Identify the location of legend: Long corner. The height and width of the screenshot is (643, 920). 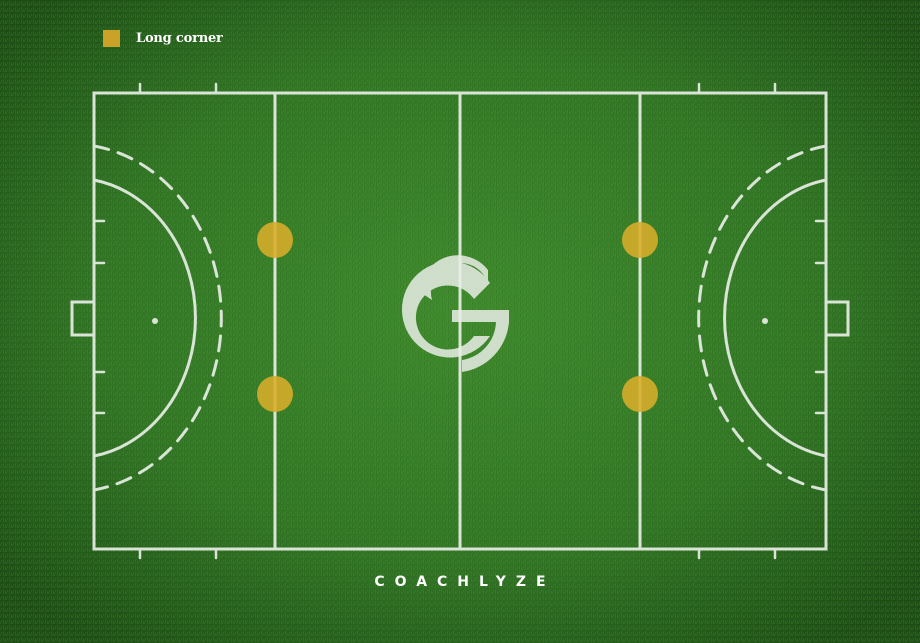
(163, 38).